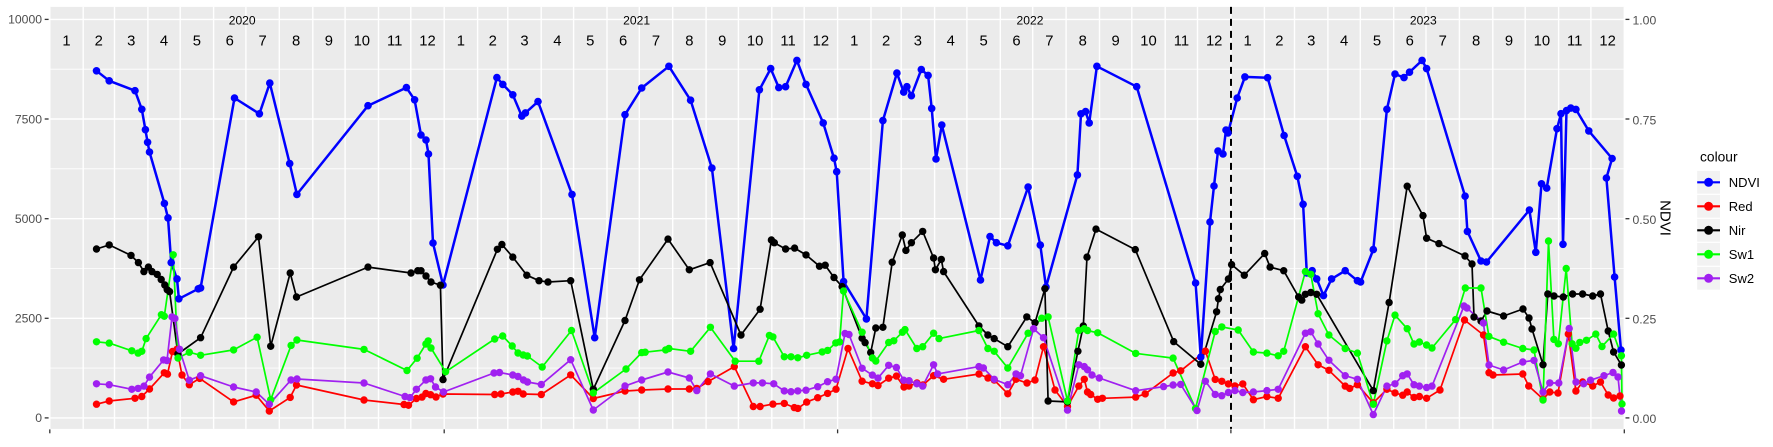 The height and width of the screenshot is (447, 1773). I want to click on svg-text: 2021, so click(636, 20).